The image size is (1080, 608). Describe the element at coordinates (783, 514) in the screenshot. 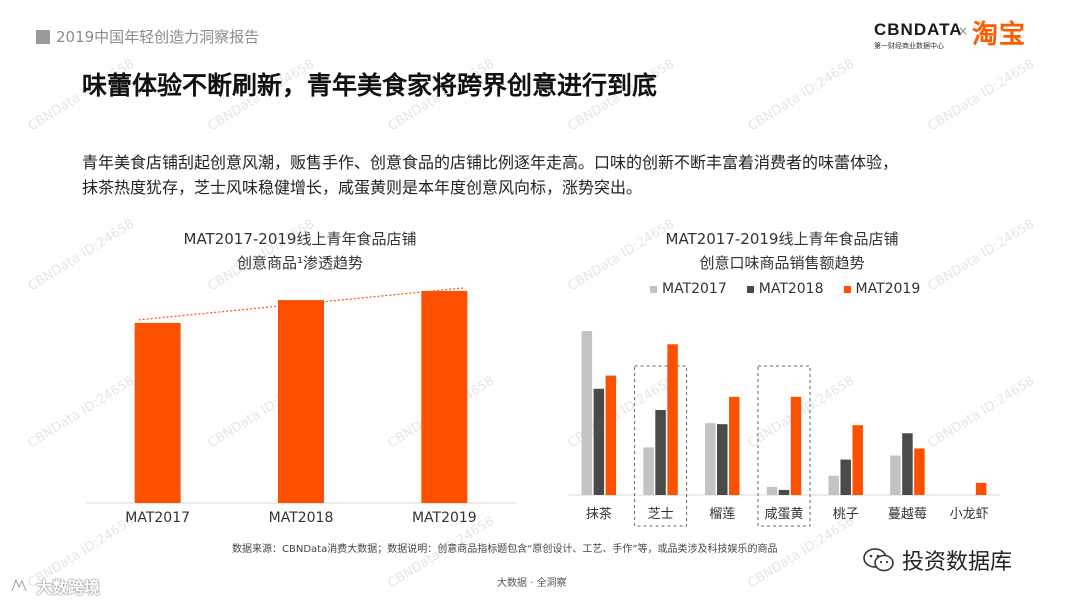

I see `chart2-x-tick-label: 咸蛋黄` at that location.